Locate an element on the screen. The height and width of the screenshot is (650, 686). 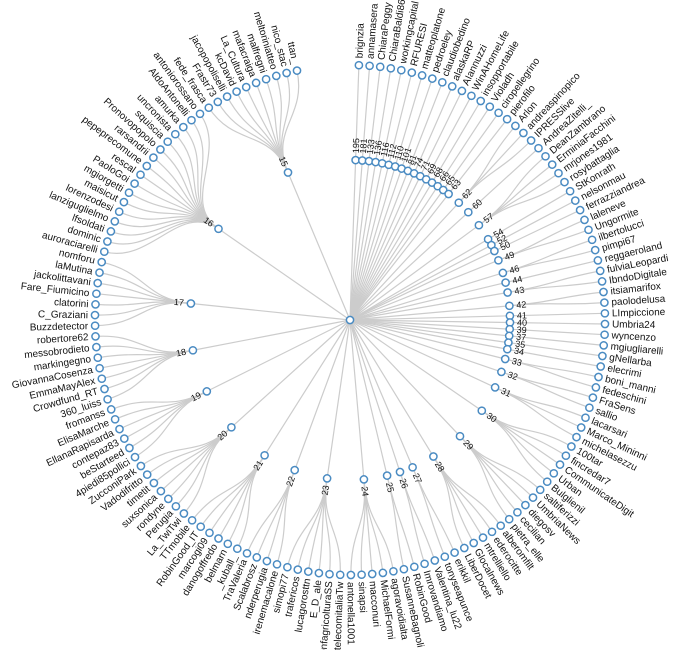
leaf-node-lanziguglielmo-dot is located at coordinates (115, 221).